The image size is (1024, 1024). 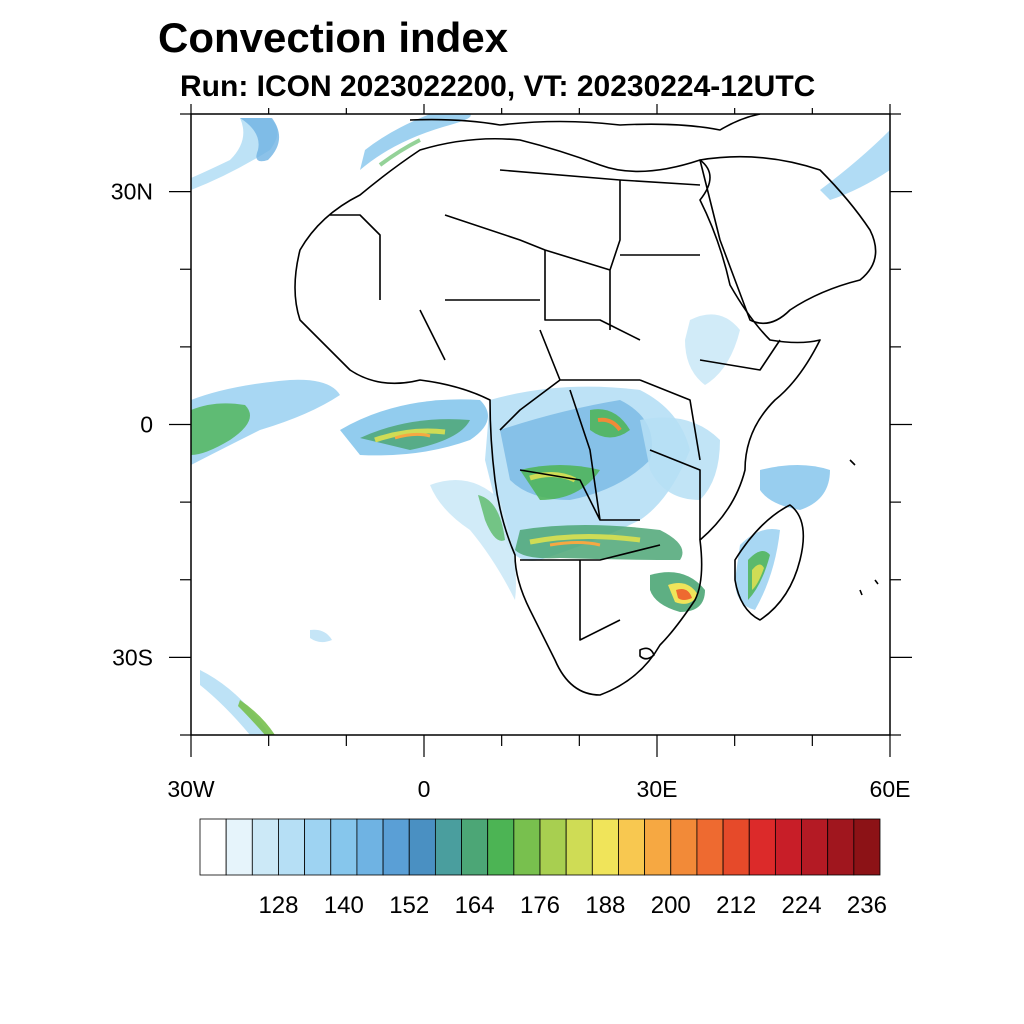 I want to click on lon-tick-label: 30W, so click(x=191, y=789).